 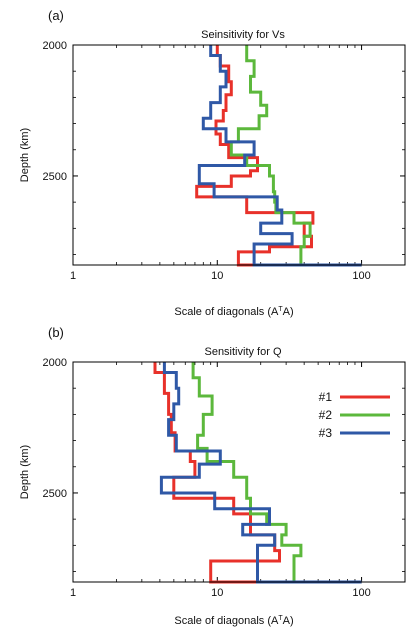 I want to click on panel-b-legend: #1 #2 #3, so click(x=354, y=415).